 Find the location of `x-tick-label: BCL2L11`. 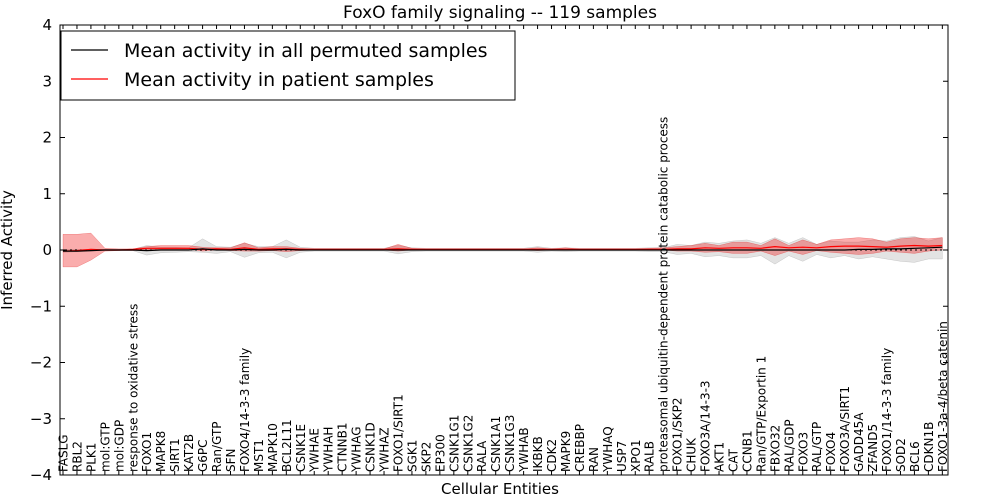

x-tick-label: BCL2L11 is located at coordinates (287, 445).